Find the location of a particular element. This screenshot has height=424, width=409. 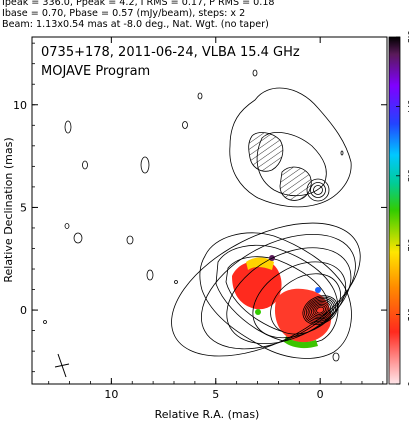

colorbar-tick-label: 0.5 is located at coordinates (407, 37).